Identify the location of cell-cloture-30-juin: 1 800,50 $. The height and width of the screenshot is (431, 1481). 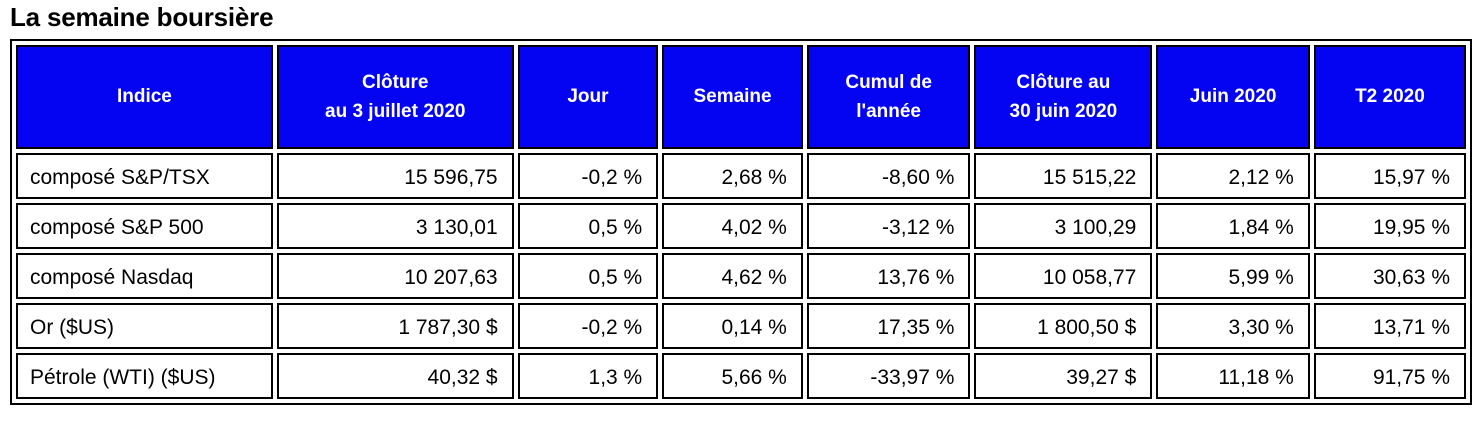
(1063, 326).